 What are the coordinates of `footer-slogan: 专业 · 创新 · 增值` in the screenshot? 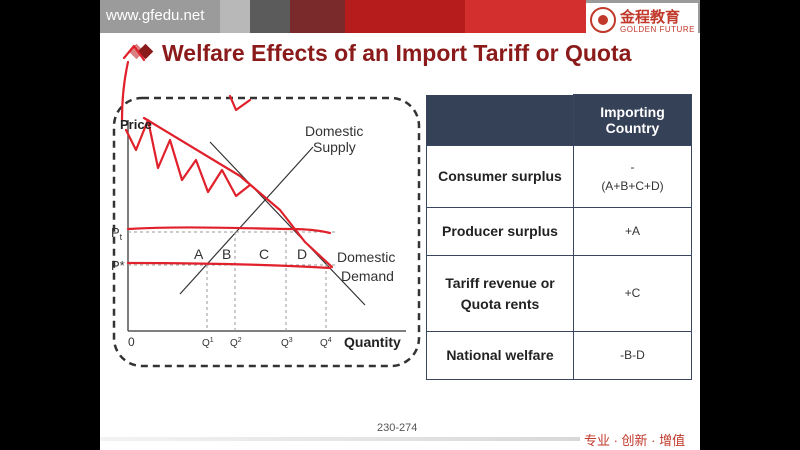 It's located at (635, 440).